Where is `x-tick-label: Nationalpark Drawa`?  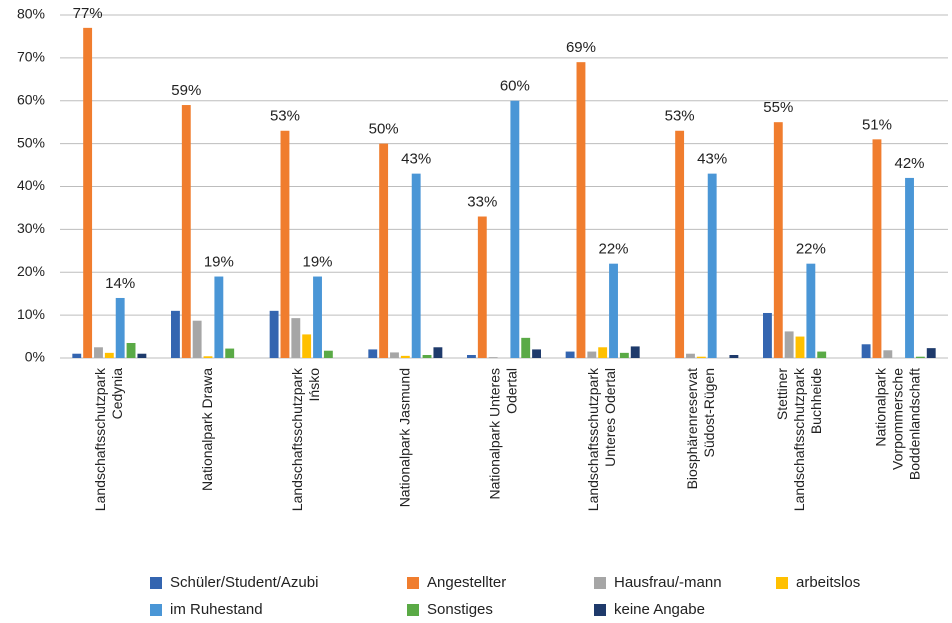
x-tick-label: Nationalpark Drawa is located at coordinates (207, 429).